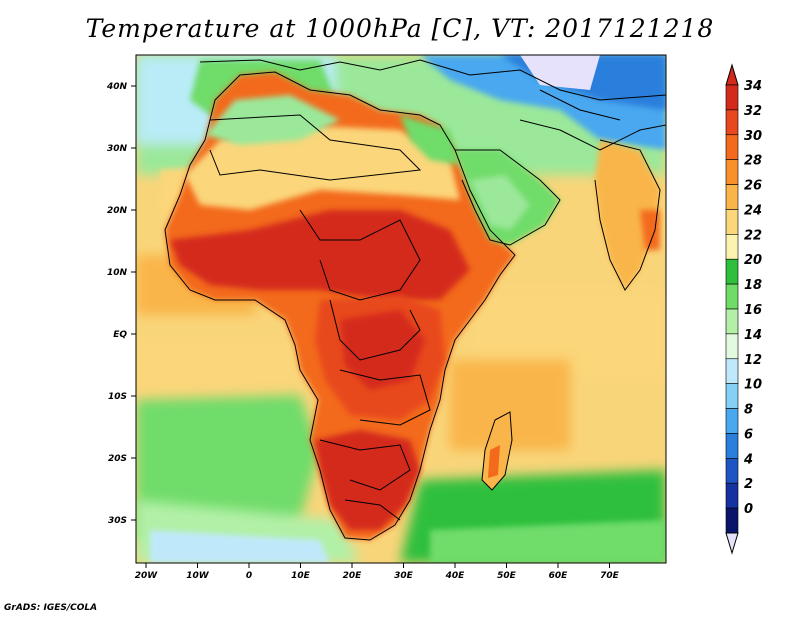 Image resolution: width=800 pixels, height=618 pixels. Describe the element at coordinates (377, 572) in the screenshot. I see `x-axis: 20W 10W 0 10E 20E 30E 40E 50E 60E 70E` at that location.